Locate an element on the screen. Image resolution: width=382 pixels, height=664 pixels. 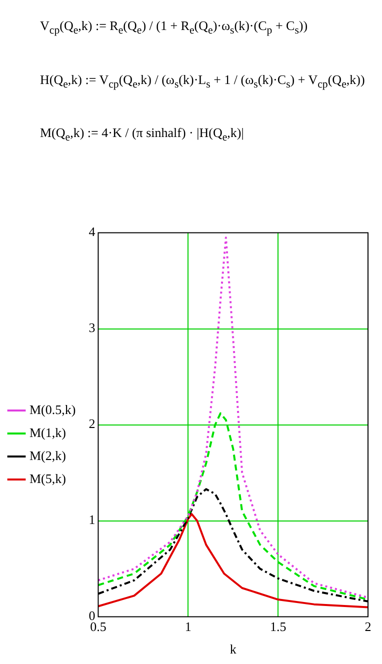
y-tick-label: 1 is located at coordinates (92, 520).